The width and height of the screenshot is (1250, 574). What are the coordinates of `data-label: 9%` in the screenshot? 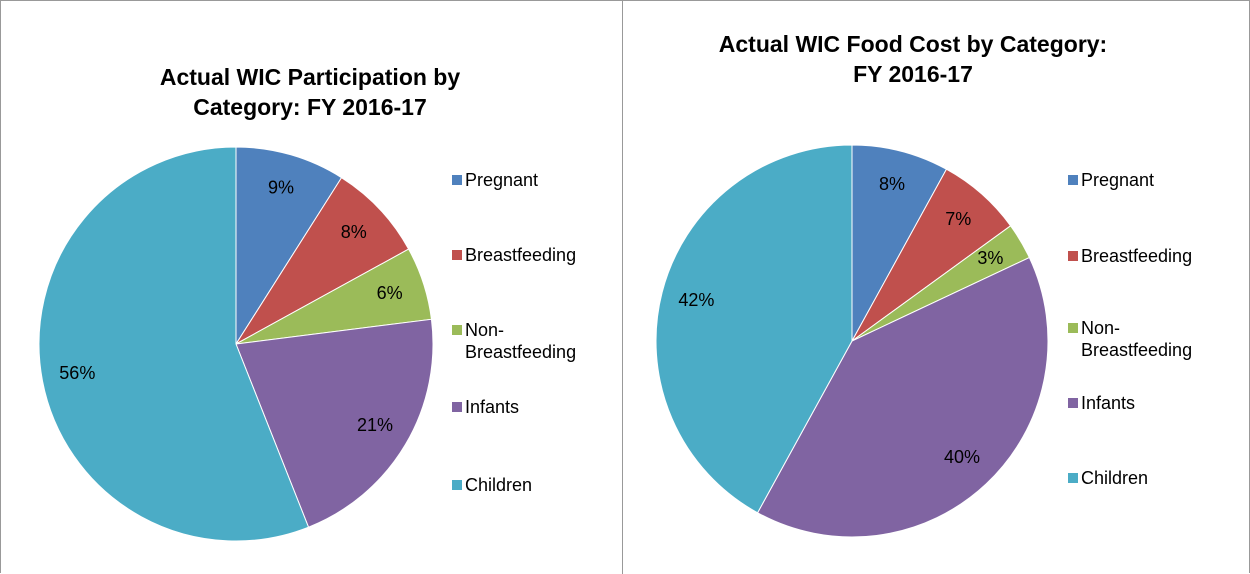 It's located at (281, 188).